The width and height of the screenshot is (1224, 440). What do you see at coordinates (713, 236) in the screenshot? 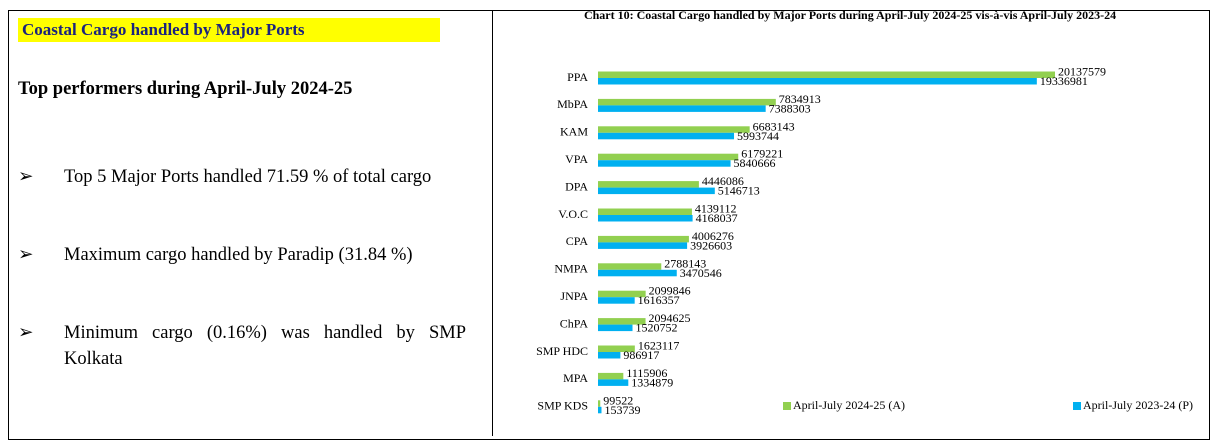
I see `value-label: 4006276` at bounding box center [713, 236].